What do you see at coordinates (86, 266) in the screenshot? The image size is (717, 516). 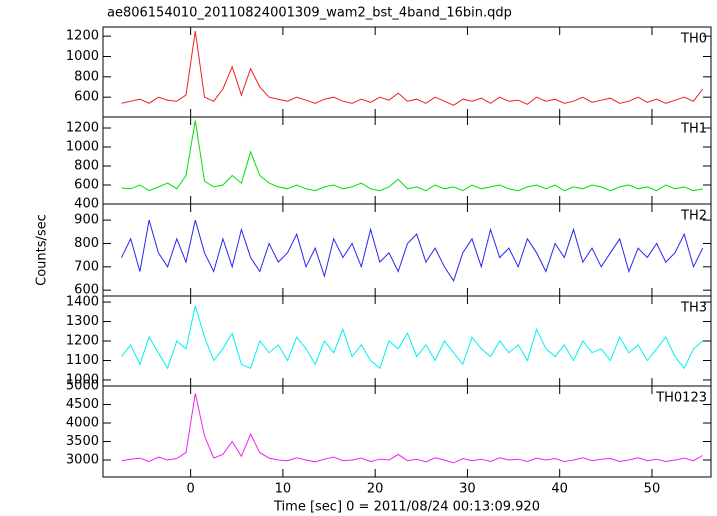 I see `y-tick-label: 700` at bounding box center [86, 266].